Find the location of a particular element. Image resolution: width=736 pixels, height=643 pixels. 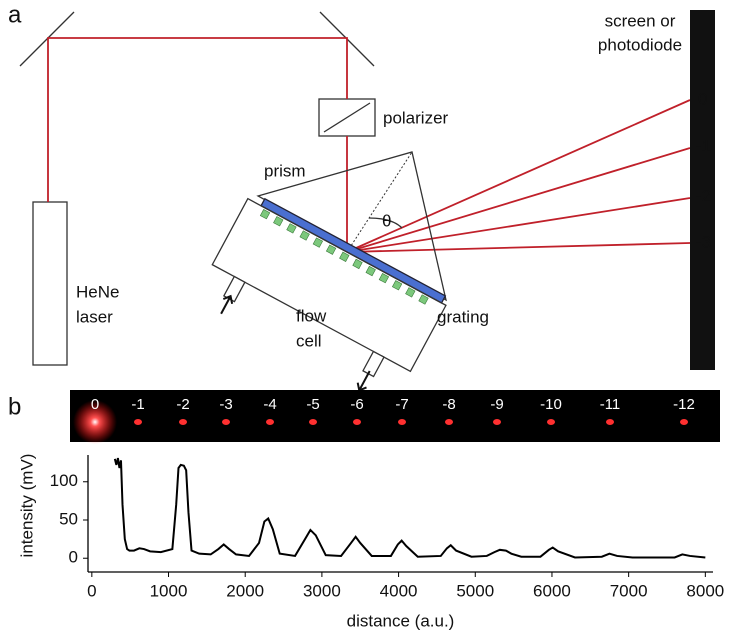

screen-label: photodiode is located at coordinates (640, 44).